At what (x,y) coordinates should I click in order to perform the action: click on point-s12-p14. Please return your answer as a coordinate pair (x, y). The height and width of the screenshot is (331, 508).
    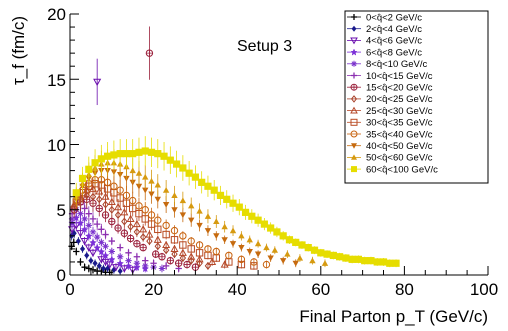
    Looking at the image, I should click on (166, 189).